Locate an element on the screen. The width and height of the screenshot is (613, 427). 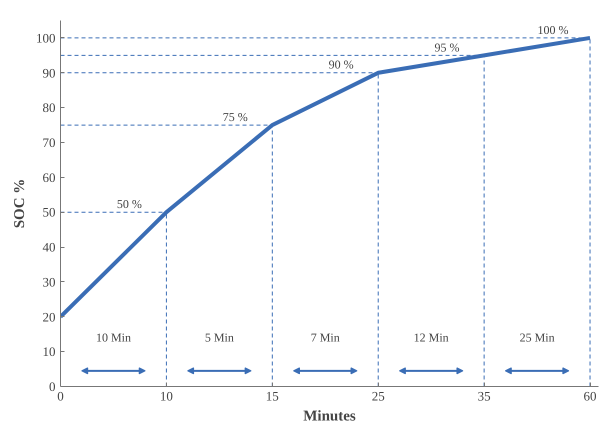
annotation: 10 Min is located at coordinates (113, 337).